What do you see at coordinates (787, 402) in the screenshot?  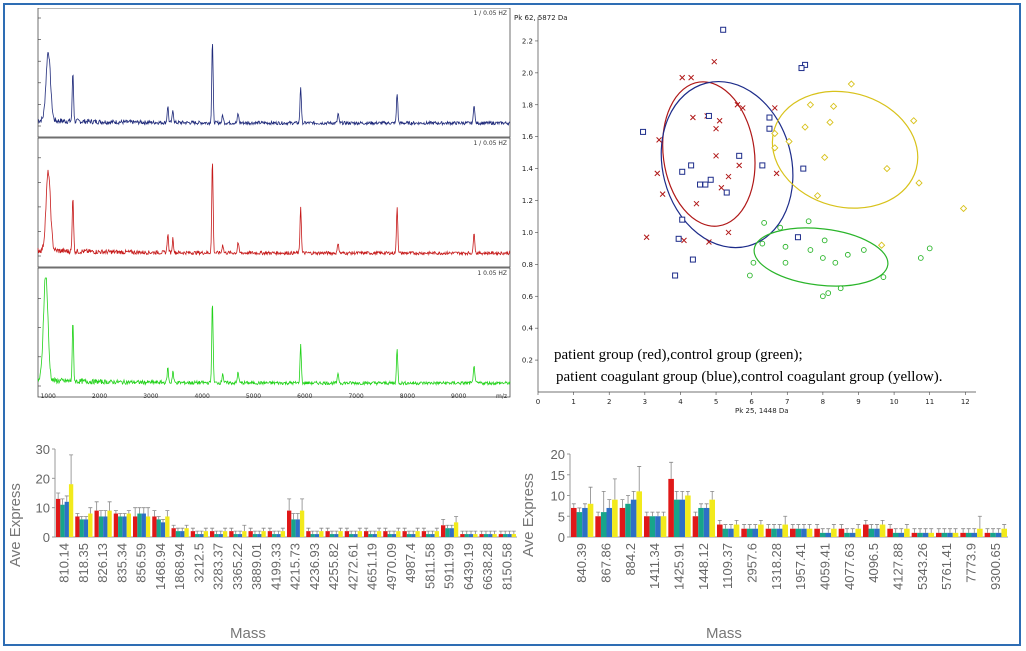 I see `scatter-xtick-label: 7` at bounding box center [787, 402].